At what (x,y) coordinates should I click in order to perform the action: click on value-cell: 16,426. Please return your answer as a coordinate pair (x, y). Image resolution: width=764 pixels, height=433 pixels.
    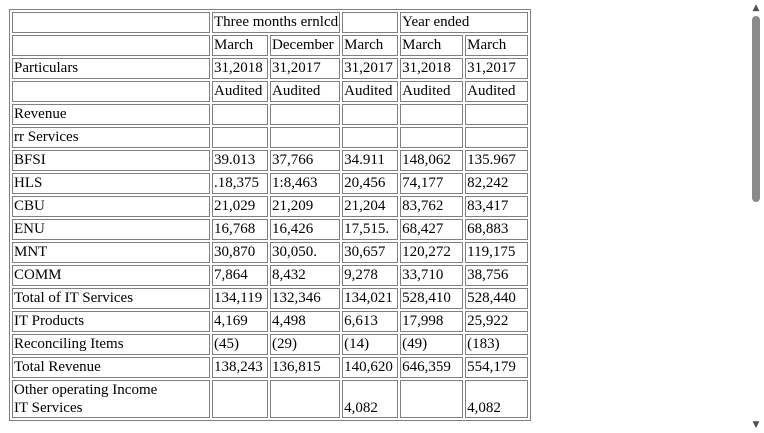
    Looking at the image, I should click on (305, 229).